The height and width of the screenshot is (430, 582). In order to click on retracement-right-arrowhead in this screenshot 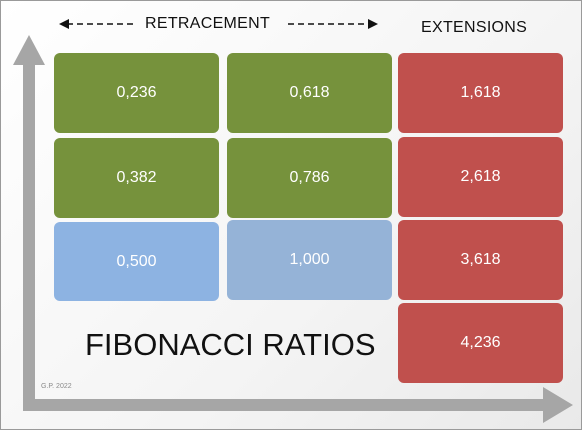, I will do `click(373, 24)`.